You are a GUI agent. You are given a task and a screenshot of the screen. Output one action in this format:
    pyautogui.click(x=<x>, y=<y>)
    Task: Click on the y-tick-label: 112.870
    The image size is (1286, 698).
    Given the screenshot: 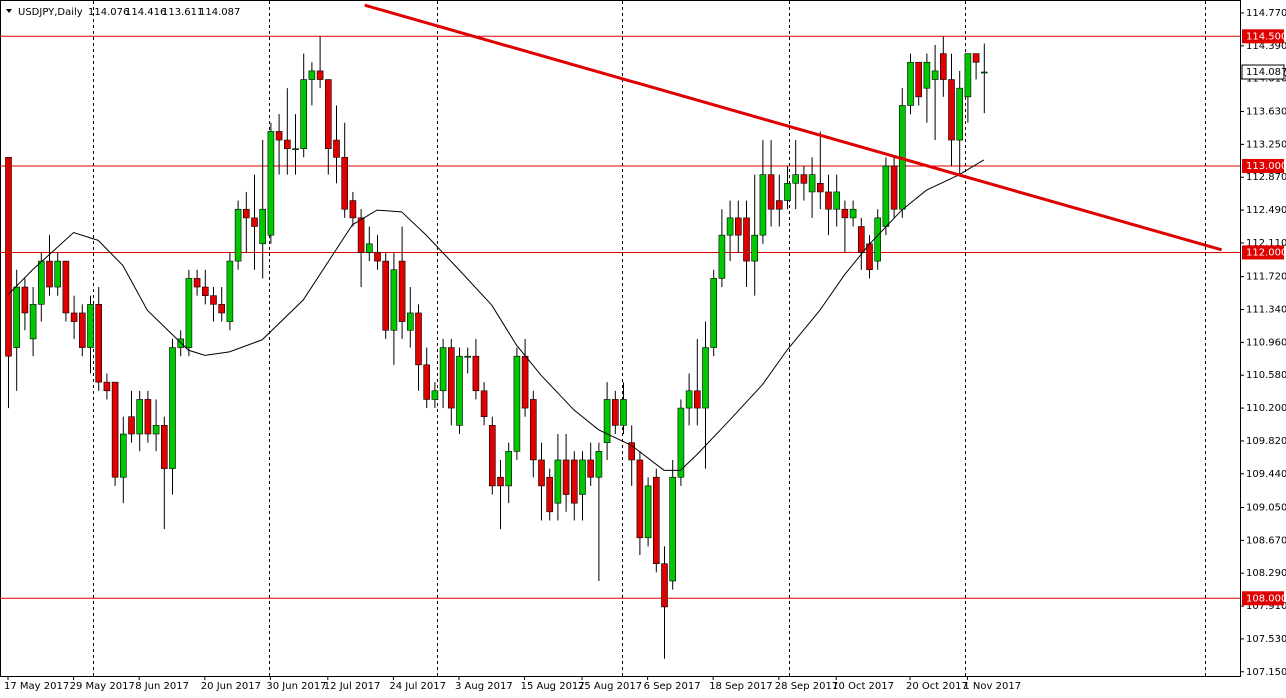 What is the action you would take?
    pyautogui.click(x=1266, y=177)
    